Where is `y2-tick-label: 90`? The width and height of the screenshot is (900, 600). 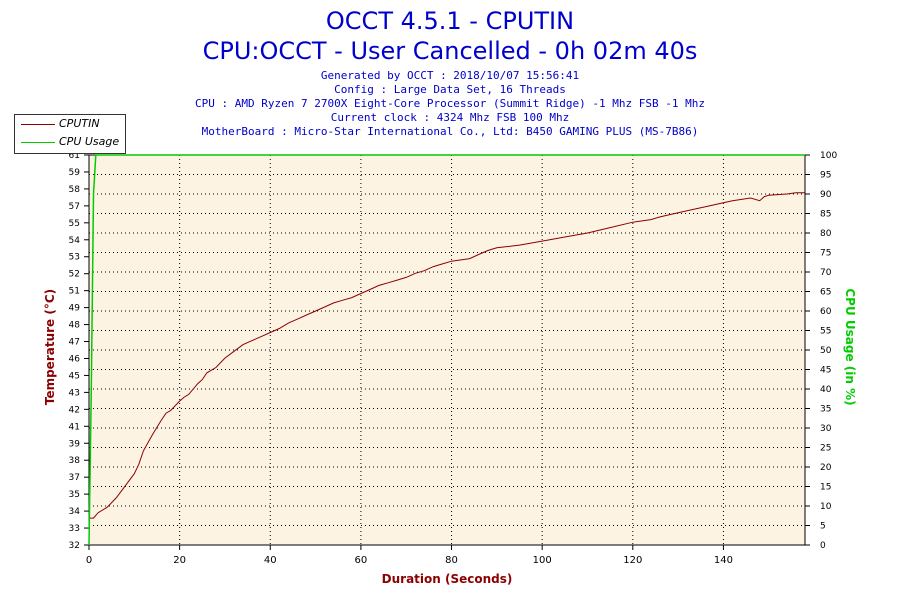
y2-tick-label: 90 is located at coordinates (826, 195).